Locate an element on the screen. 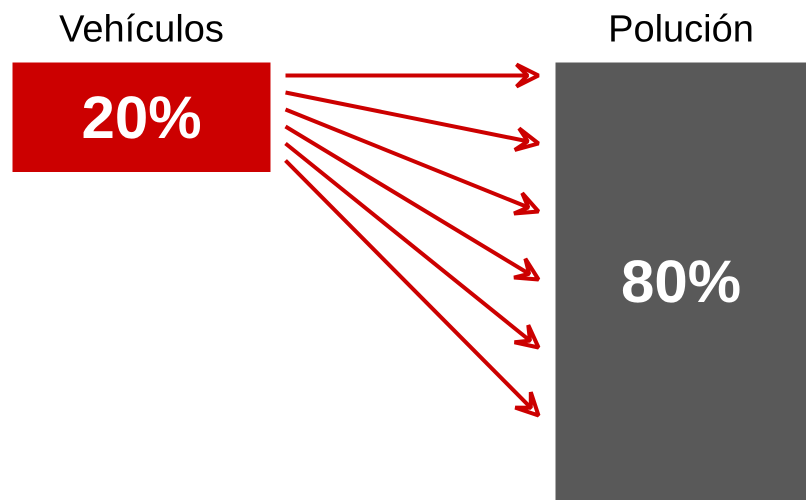 This screenshot has height=500, width=806. category-label: Vehículos is located at coordinates (141, 29).